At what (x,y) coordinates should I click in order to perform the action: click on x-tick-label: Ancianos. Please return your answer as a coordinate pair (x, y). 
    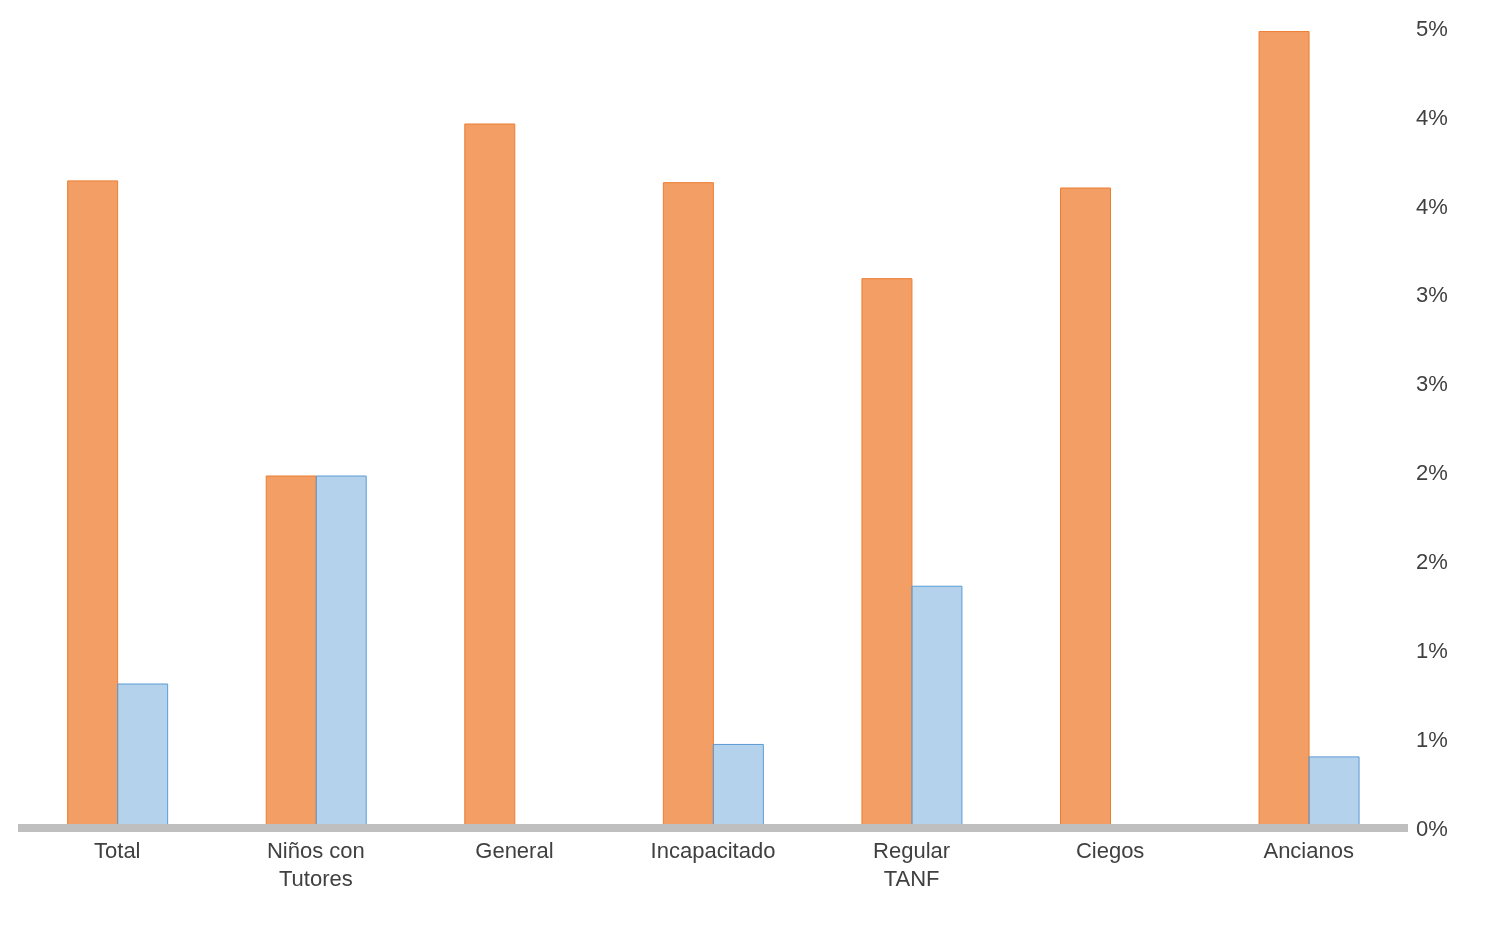
    Looking at the image, I should click on (1308, 850).